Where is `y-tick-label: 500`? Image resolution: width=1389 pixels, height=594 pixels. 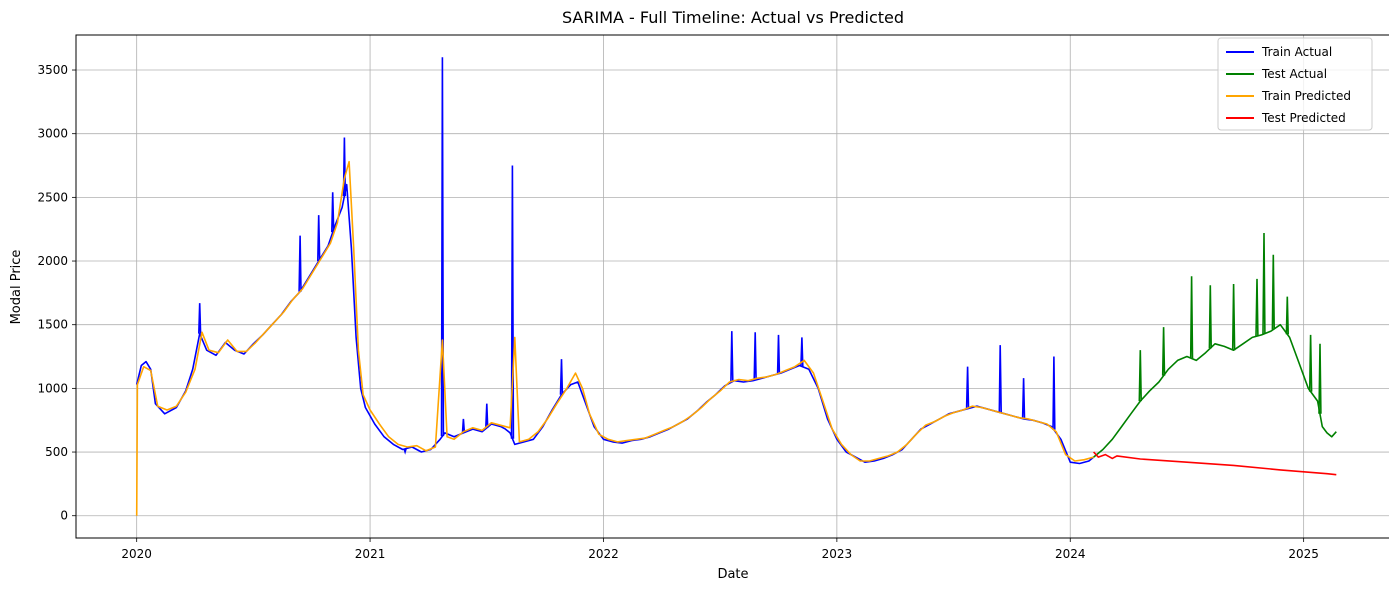
y-tick-label: 500 is located at coordinates (56, 452).